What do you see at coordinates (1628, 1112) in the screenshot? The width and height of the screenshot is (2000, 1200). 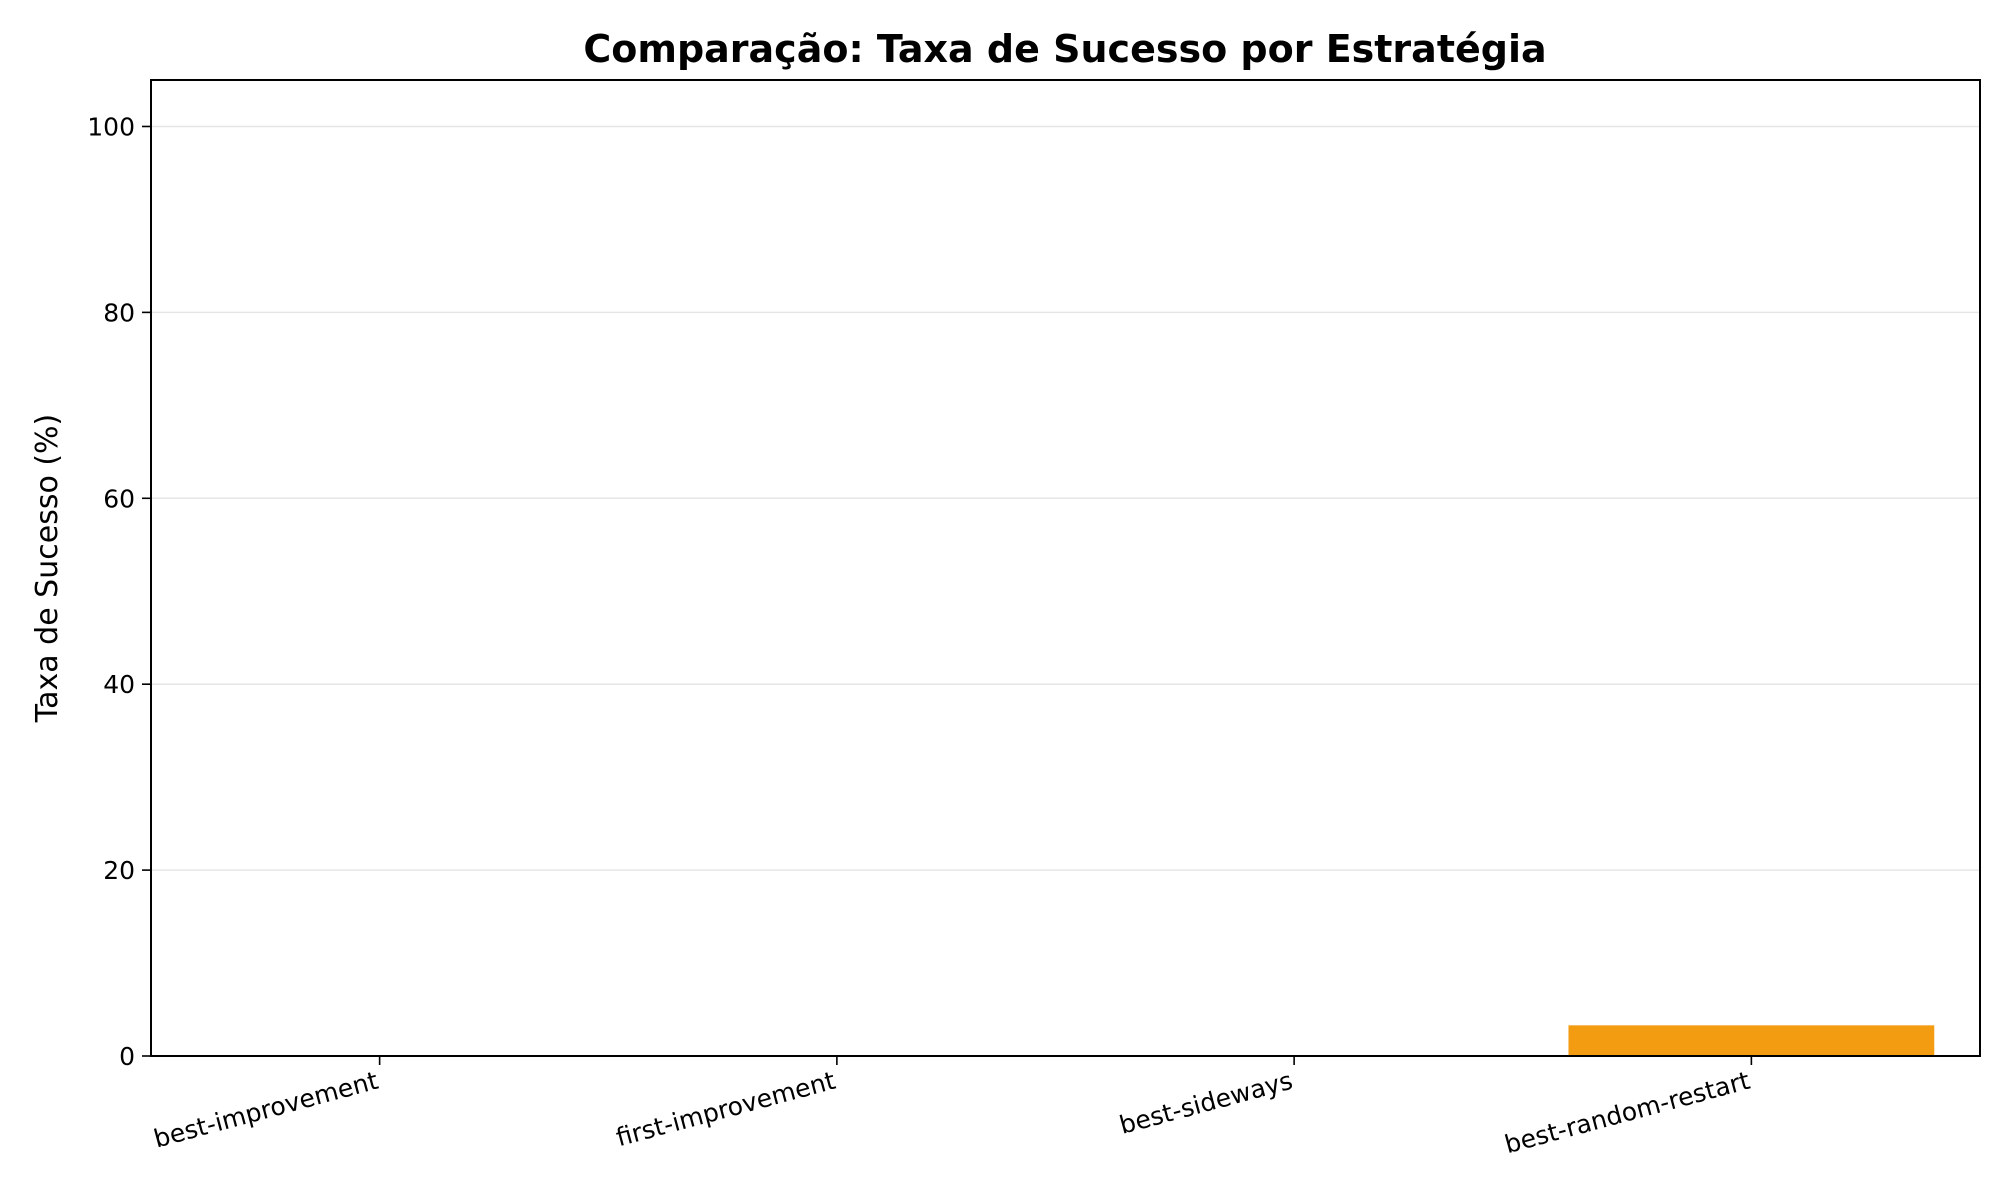 I see `x-tick-label: best-random-restart` at bounding box center [1628, 1112].